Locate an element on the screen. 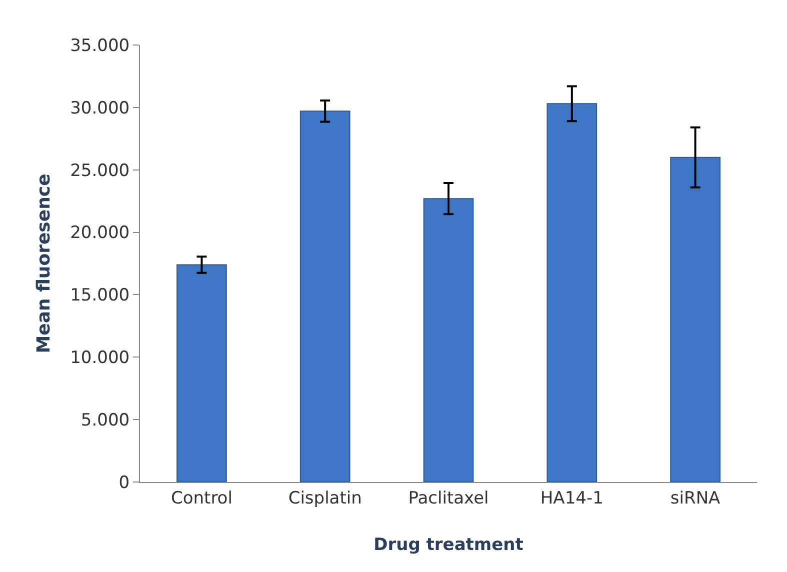 This screenshot has height=572, width=787. y-tick-label: 5.000 is located at coordinates (105, 420).